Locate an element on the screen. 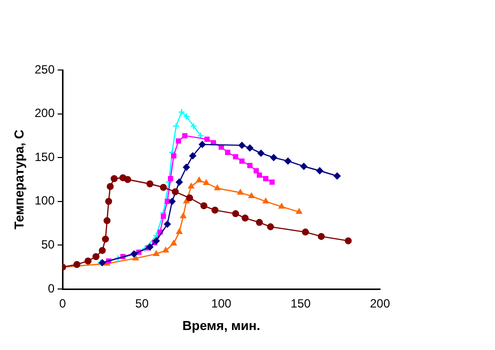 The width and height of the screenshot is (495, 350). x-tick-label: 150 is located at coordinates (300, 303).